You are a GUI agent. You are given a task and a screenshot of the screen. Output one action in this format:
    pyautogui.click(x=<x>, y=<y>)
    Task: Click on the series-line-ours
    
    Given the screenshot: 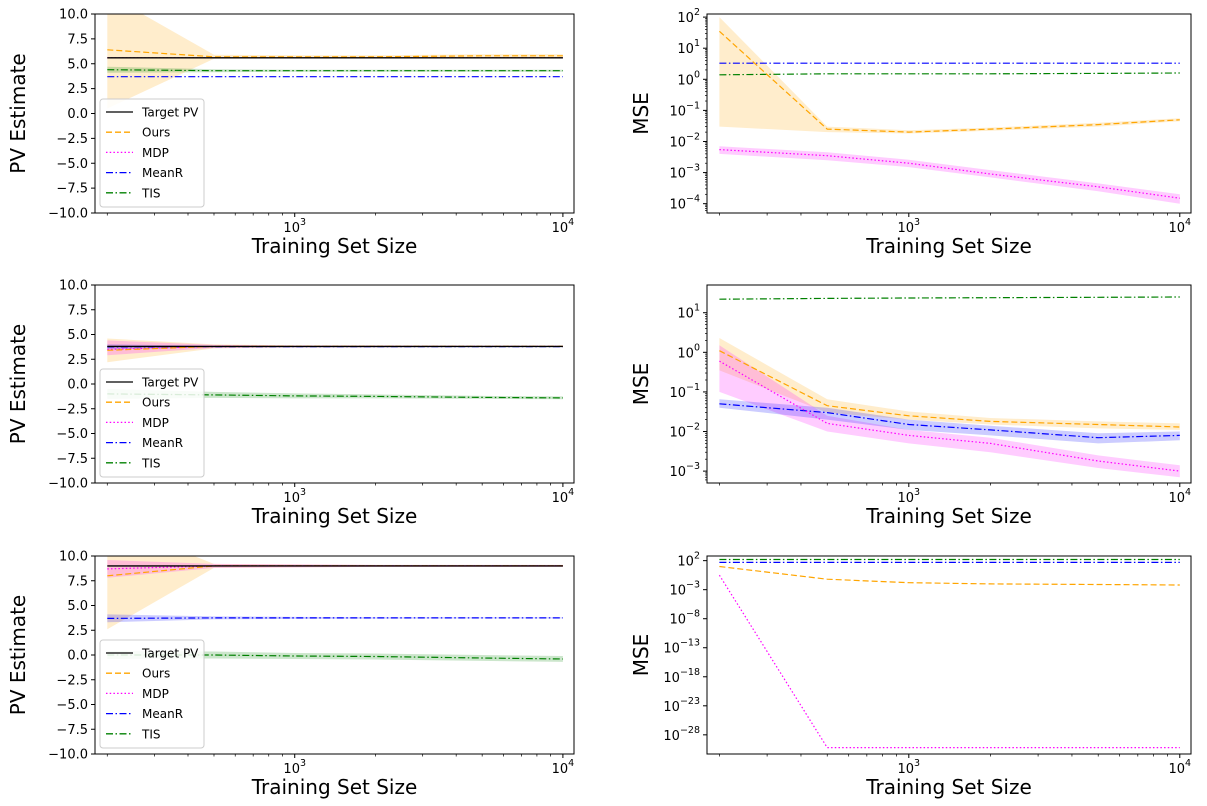 What is the action you would take?
    pyautogui.click(x=949, y=576)
    